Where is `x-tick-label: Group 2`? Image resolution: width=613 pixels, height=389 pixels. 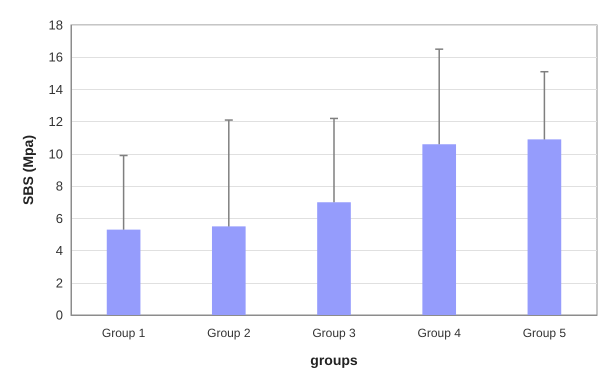 x-tick-label: Group 2 is located at coordinates (229, 333).